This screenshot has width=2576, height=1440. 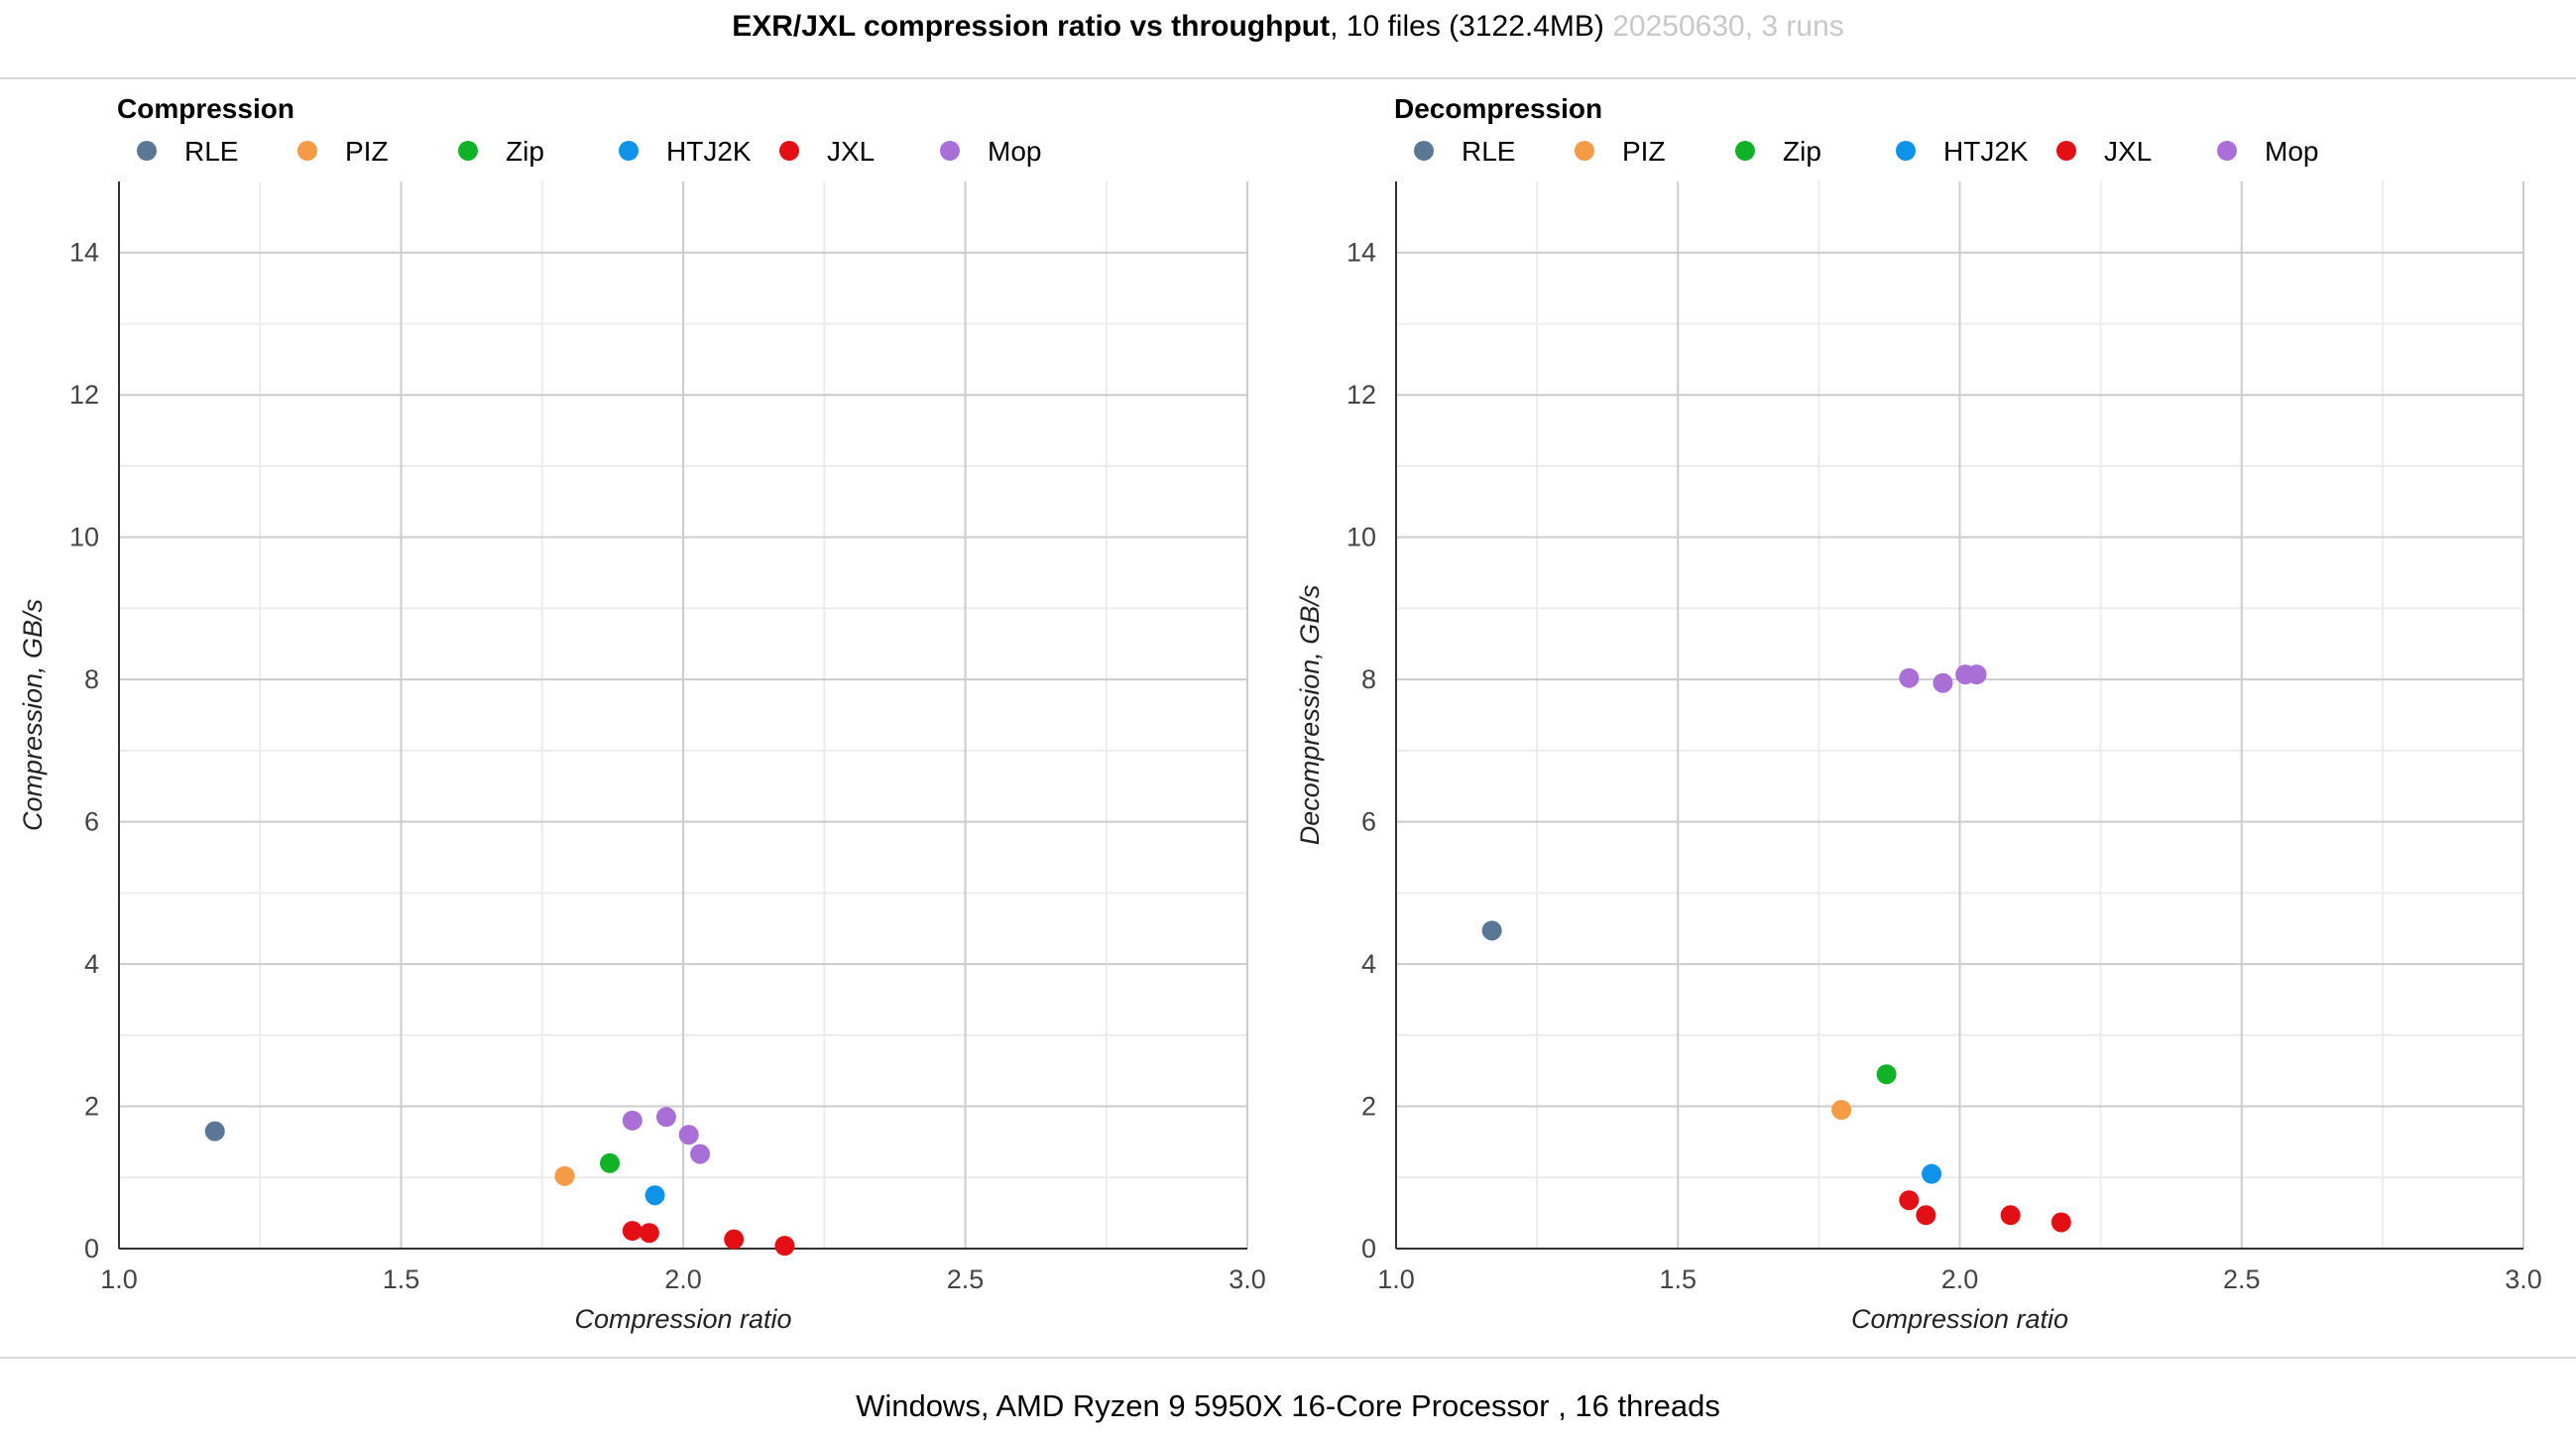 What do you see at coordinates (1498, 108) in the screenshot?
I see `chart-title: Decompression` at bounding box center [1498, 108].